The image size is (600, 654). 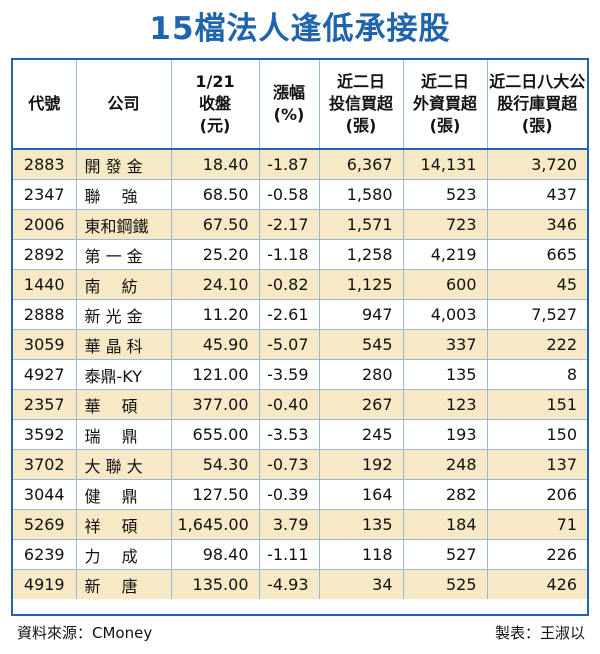 I want to click on col-header-line: (%), so click(x=289, y=114).